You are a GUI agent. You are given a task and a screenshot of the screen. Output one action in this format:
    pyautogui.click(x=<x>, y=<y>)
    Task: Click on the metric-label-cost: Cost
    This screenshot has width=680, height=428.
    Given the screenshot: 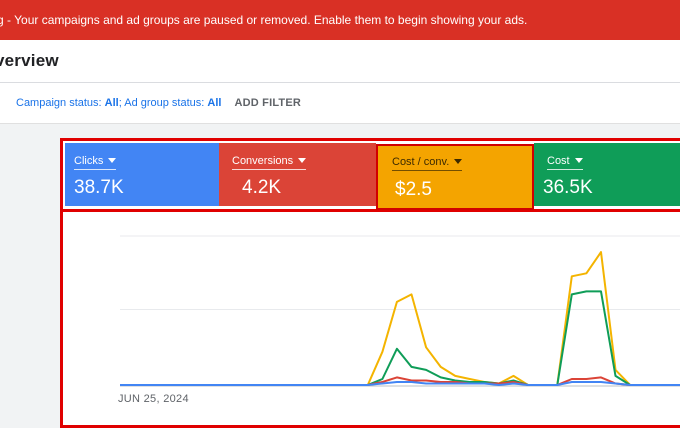 What is the action you would take?
    pyautogui.click(x=558, y=161)
    